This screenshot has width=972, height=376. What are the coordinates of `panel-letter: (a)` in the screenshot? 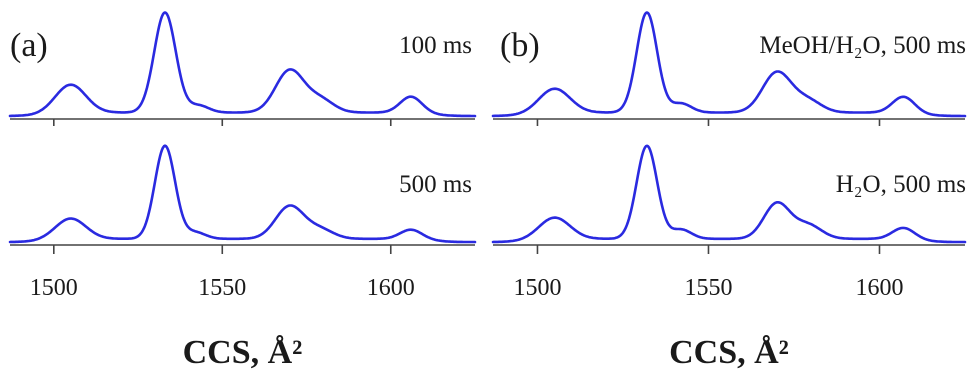 It's located at (29, 45).